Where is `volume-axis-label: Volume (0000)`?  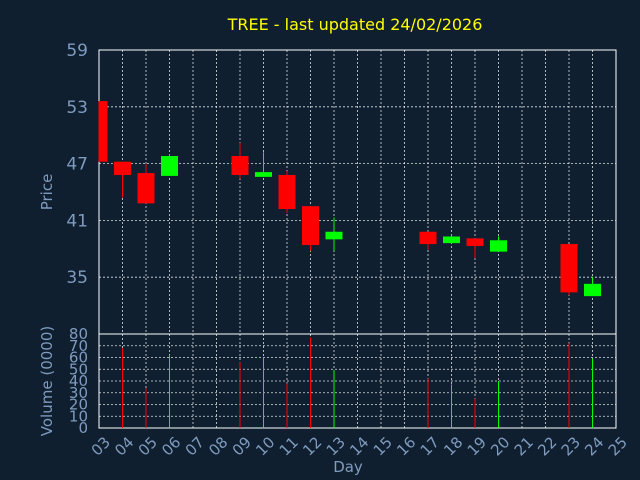 volume-axis-label: Volume (0000) is located at coordinates (47, 381).